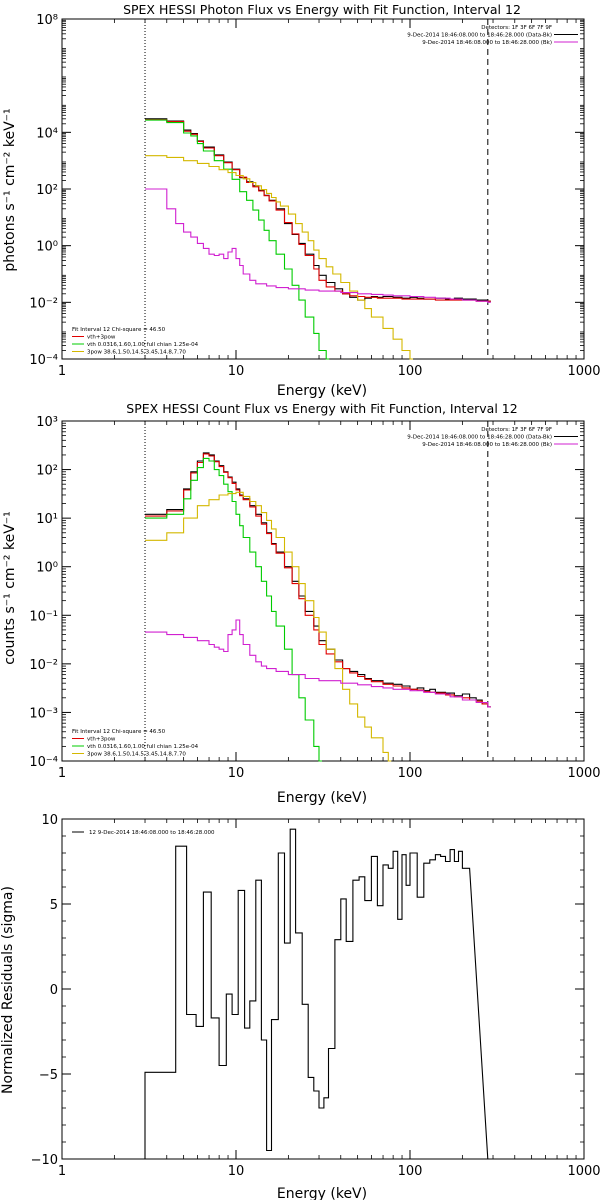 This screenshot has height=1200, width=600. What do you see at coordinates (43, 616) in the screenshot?
I see `y-tick-label: 10⁻¹` at bounding box center [43, 616].